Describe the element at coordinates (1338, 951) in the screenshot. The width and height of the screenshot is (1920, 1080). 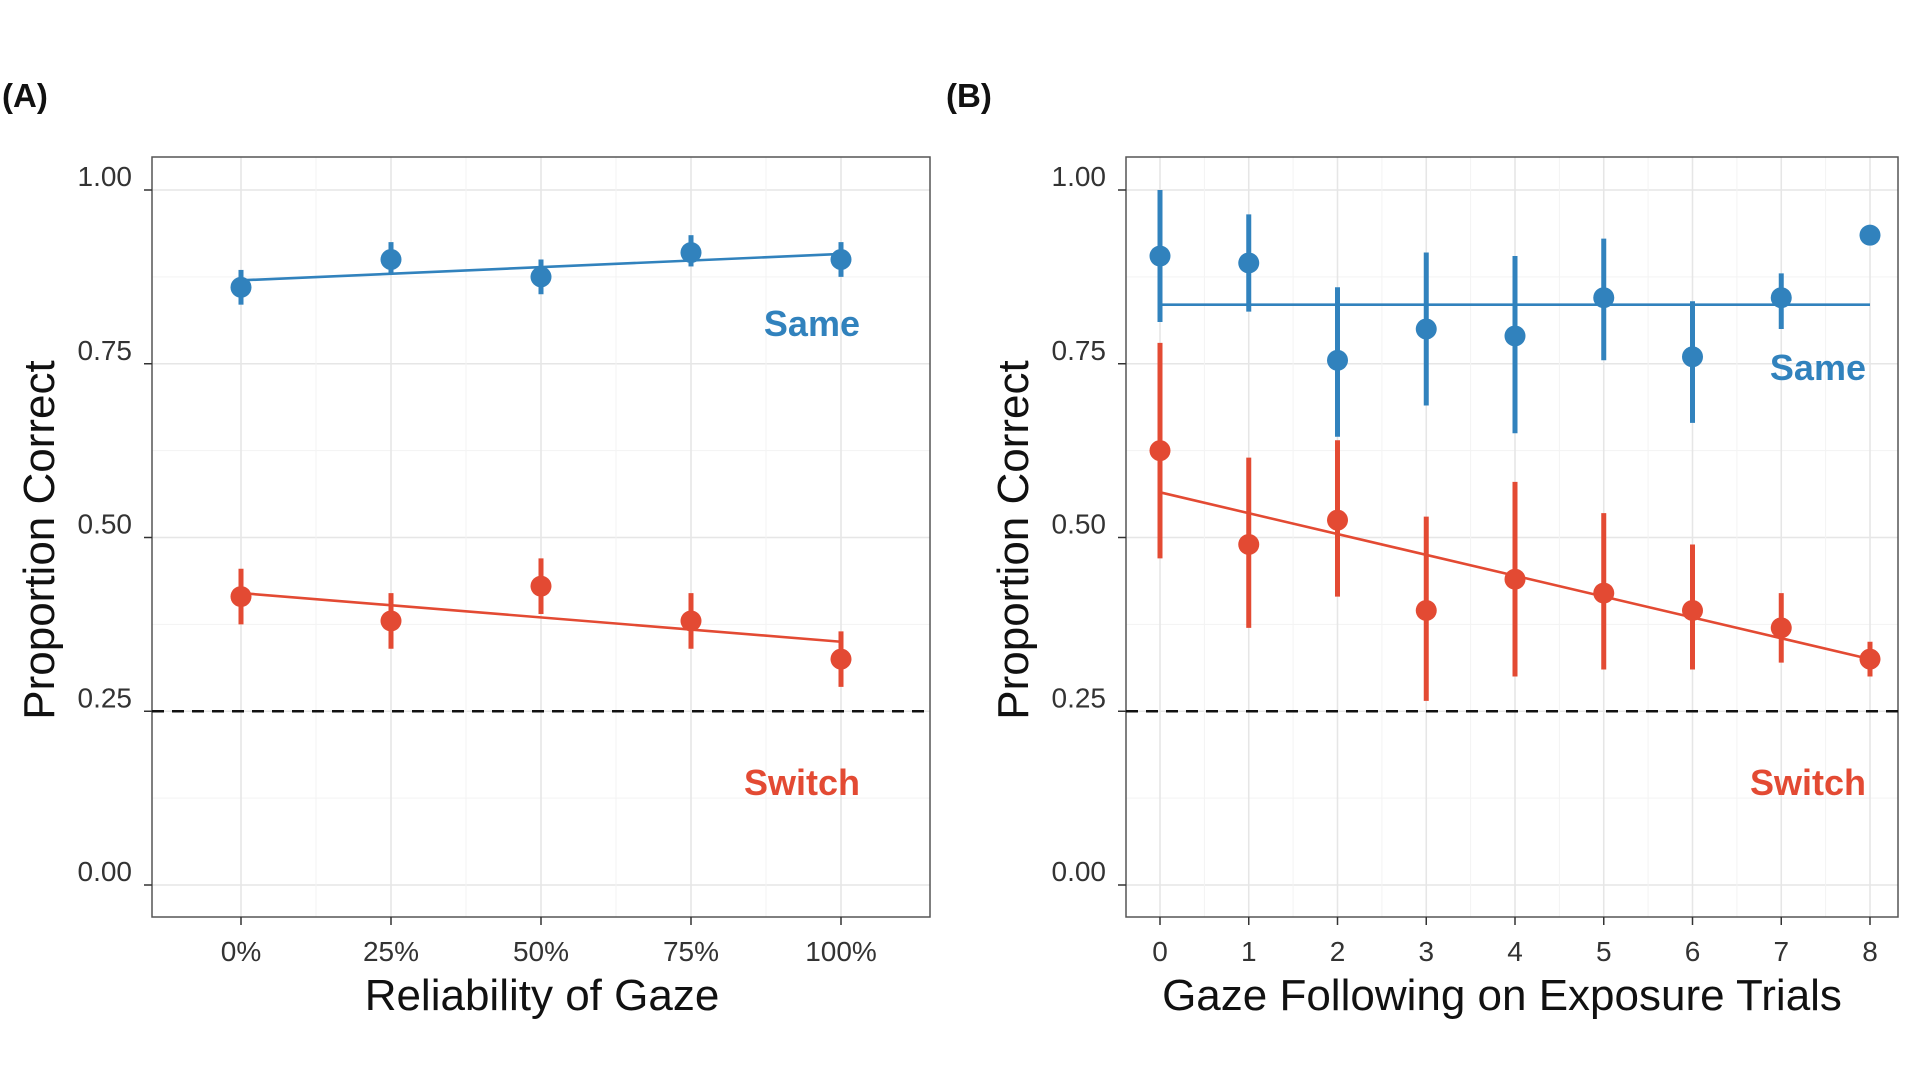
I see `panel-b-xtick-label-2: 2` at that location.